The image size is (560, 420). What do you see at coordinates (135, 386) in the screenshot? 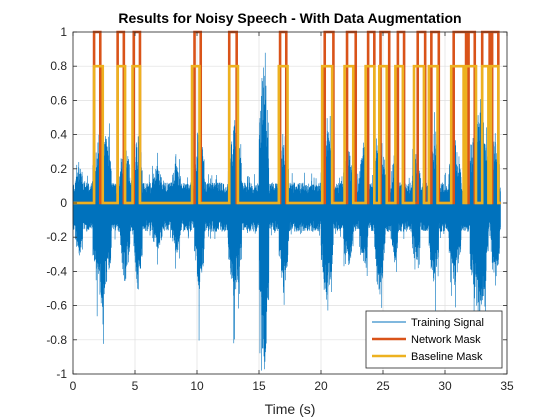
I see `x-tick-label: 5` at bounding box center [135, 386].